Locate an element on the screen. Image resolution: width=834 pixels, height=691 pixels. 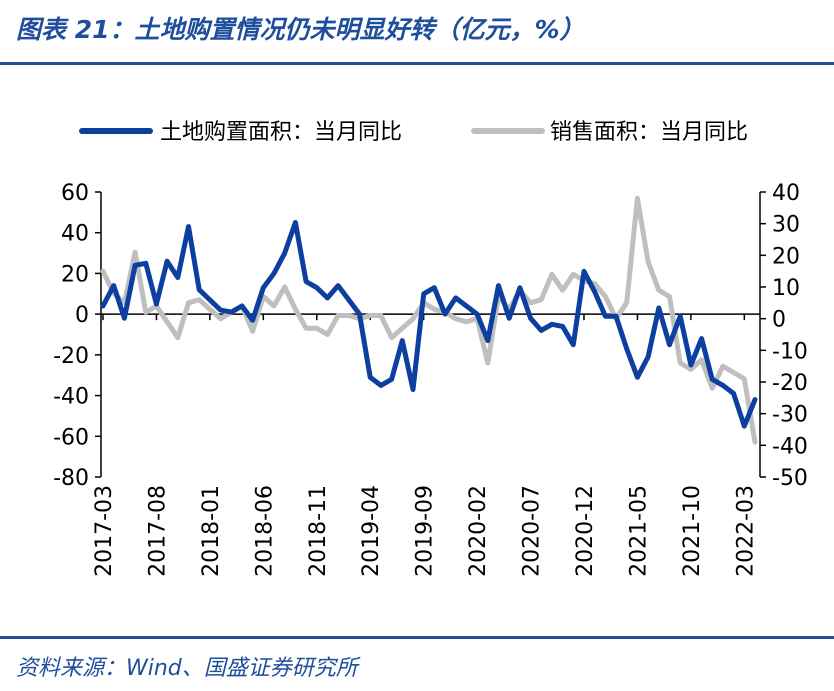
left-y-axis: 60 40 20 0 -20 -40 -60 -80 is located at coordinates (77, 336).